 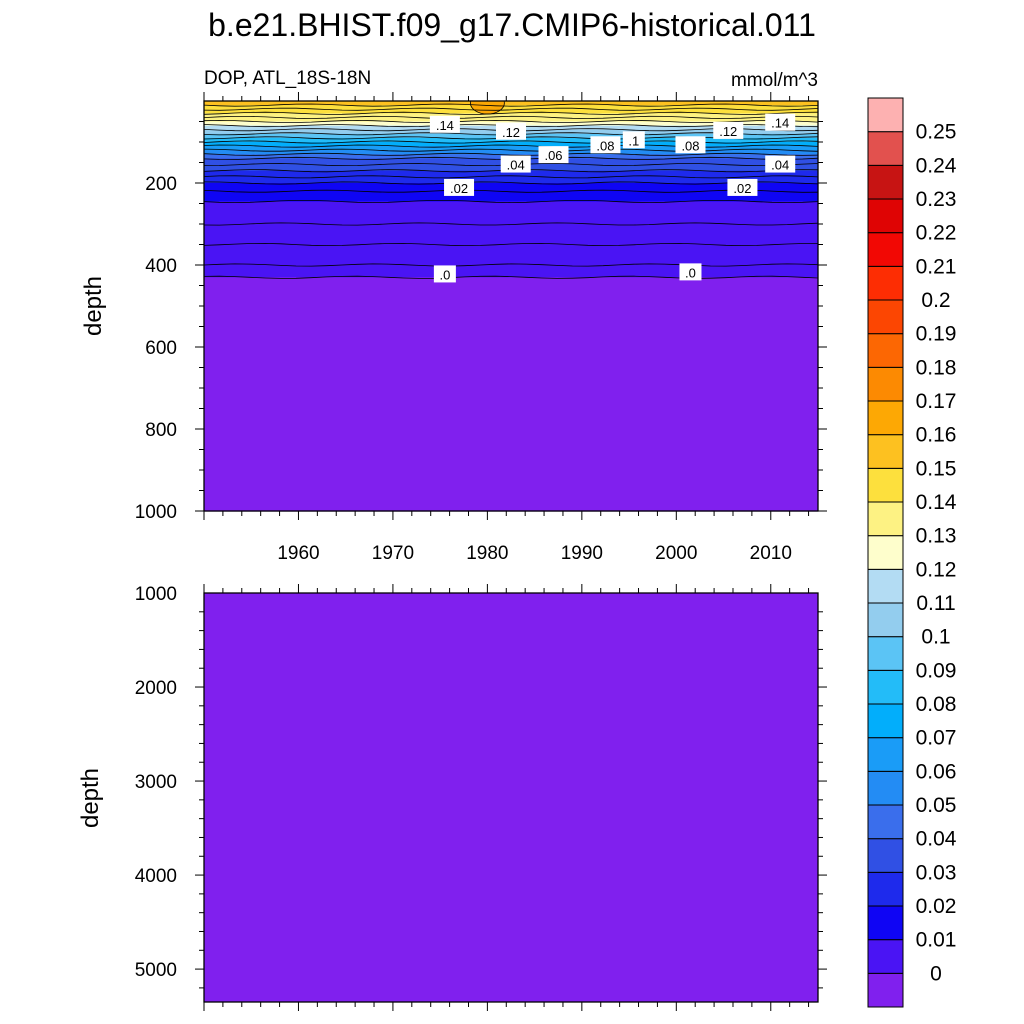 What do you see at coordinates (582, 553) in the screenshot?
I see `upper-x-tick-label-1990: 1990` at bounding box center [582, 553].